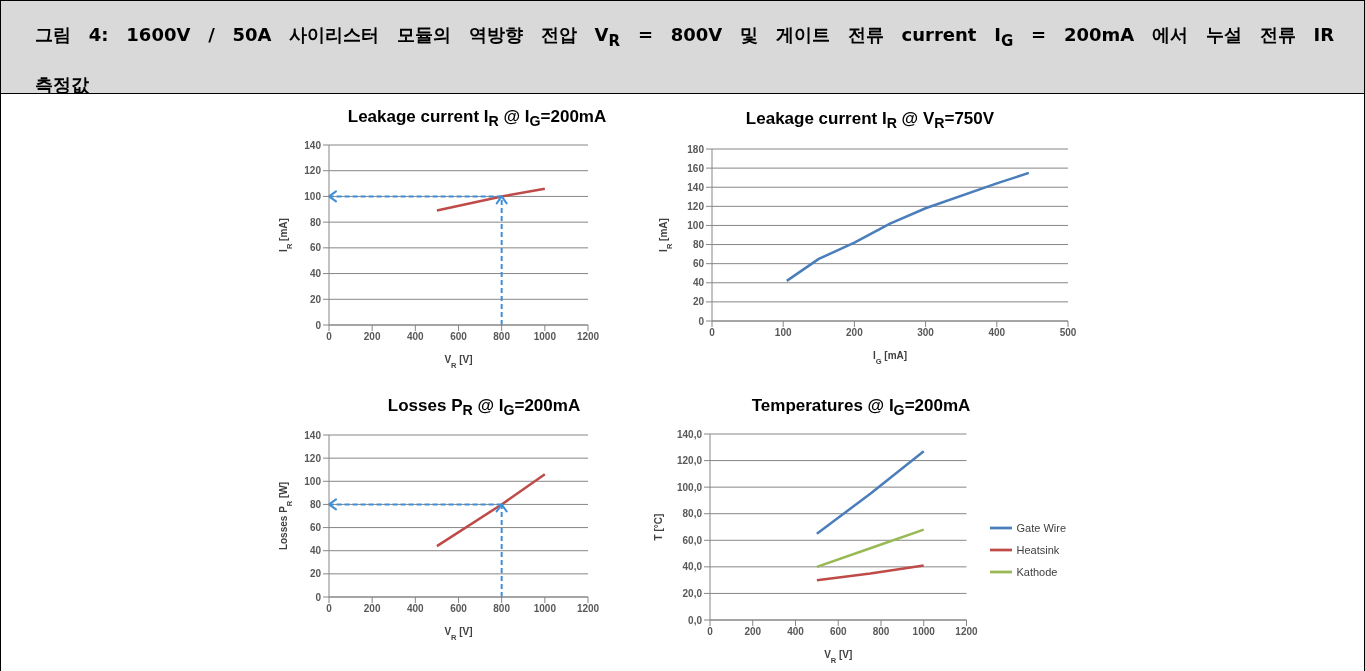 The height and width of the screenshot is (671, 1365). What do you see at coordinates (689, 434) in the screenshot?
I see `y-tick-label: 140,0` at bounding box center [689, 434].